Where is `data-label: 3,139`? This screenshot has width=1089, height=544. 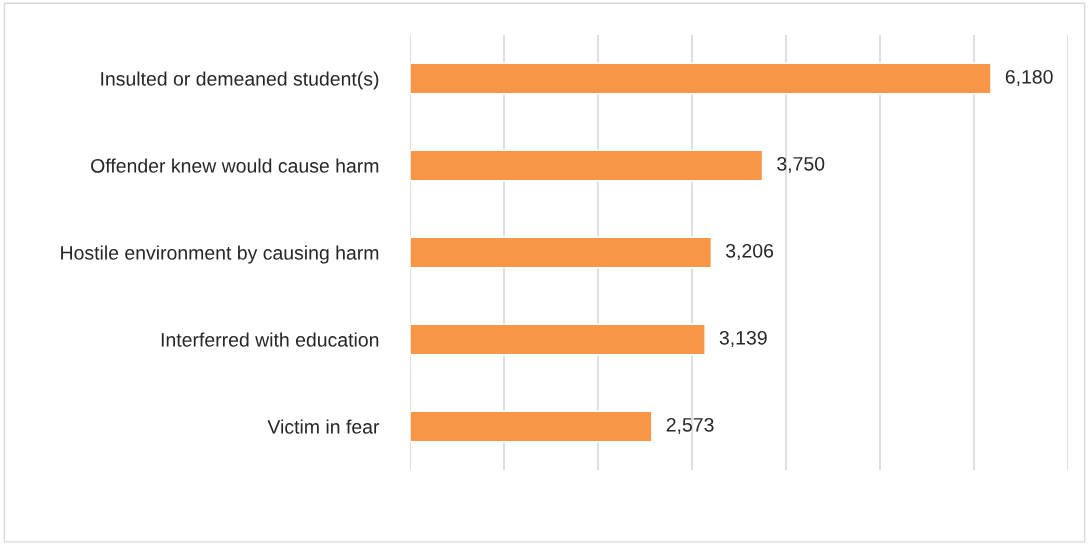
data-label: 3,139 is located at coordinates (743, 339).